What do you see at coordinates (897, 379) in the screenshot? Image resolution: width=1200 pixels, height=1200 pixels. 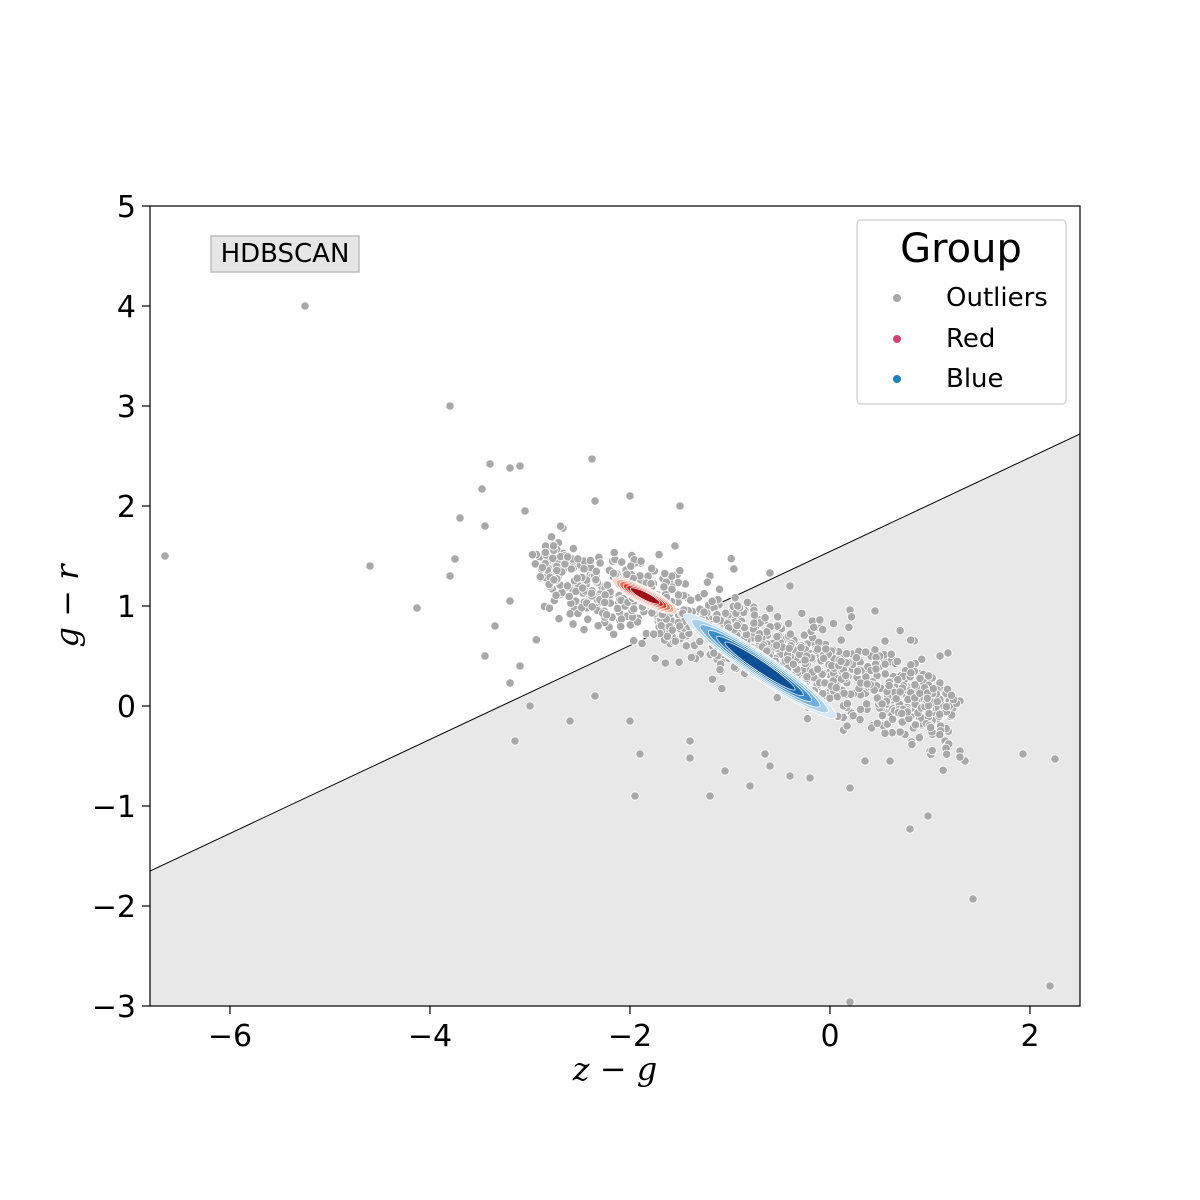 I see `legend-marker-blue` at bounding box center [897, 379].